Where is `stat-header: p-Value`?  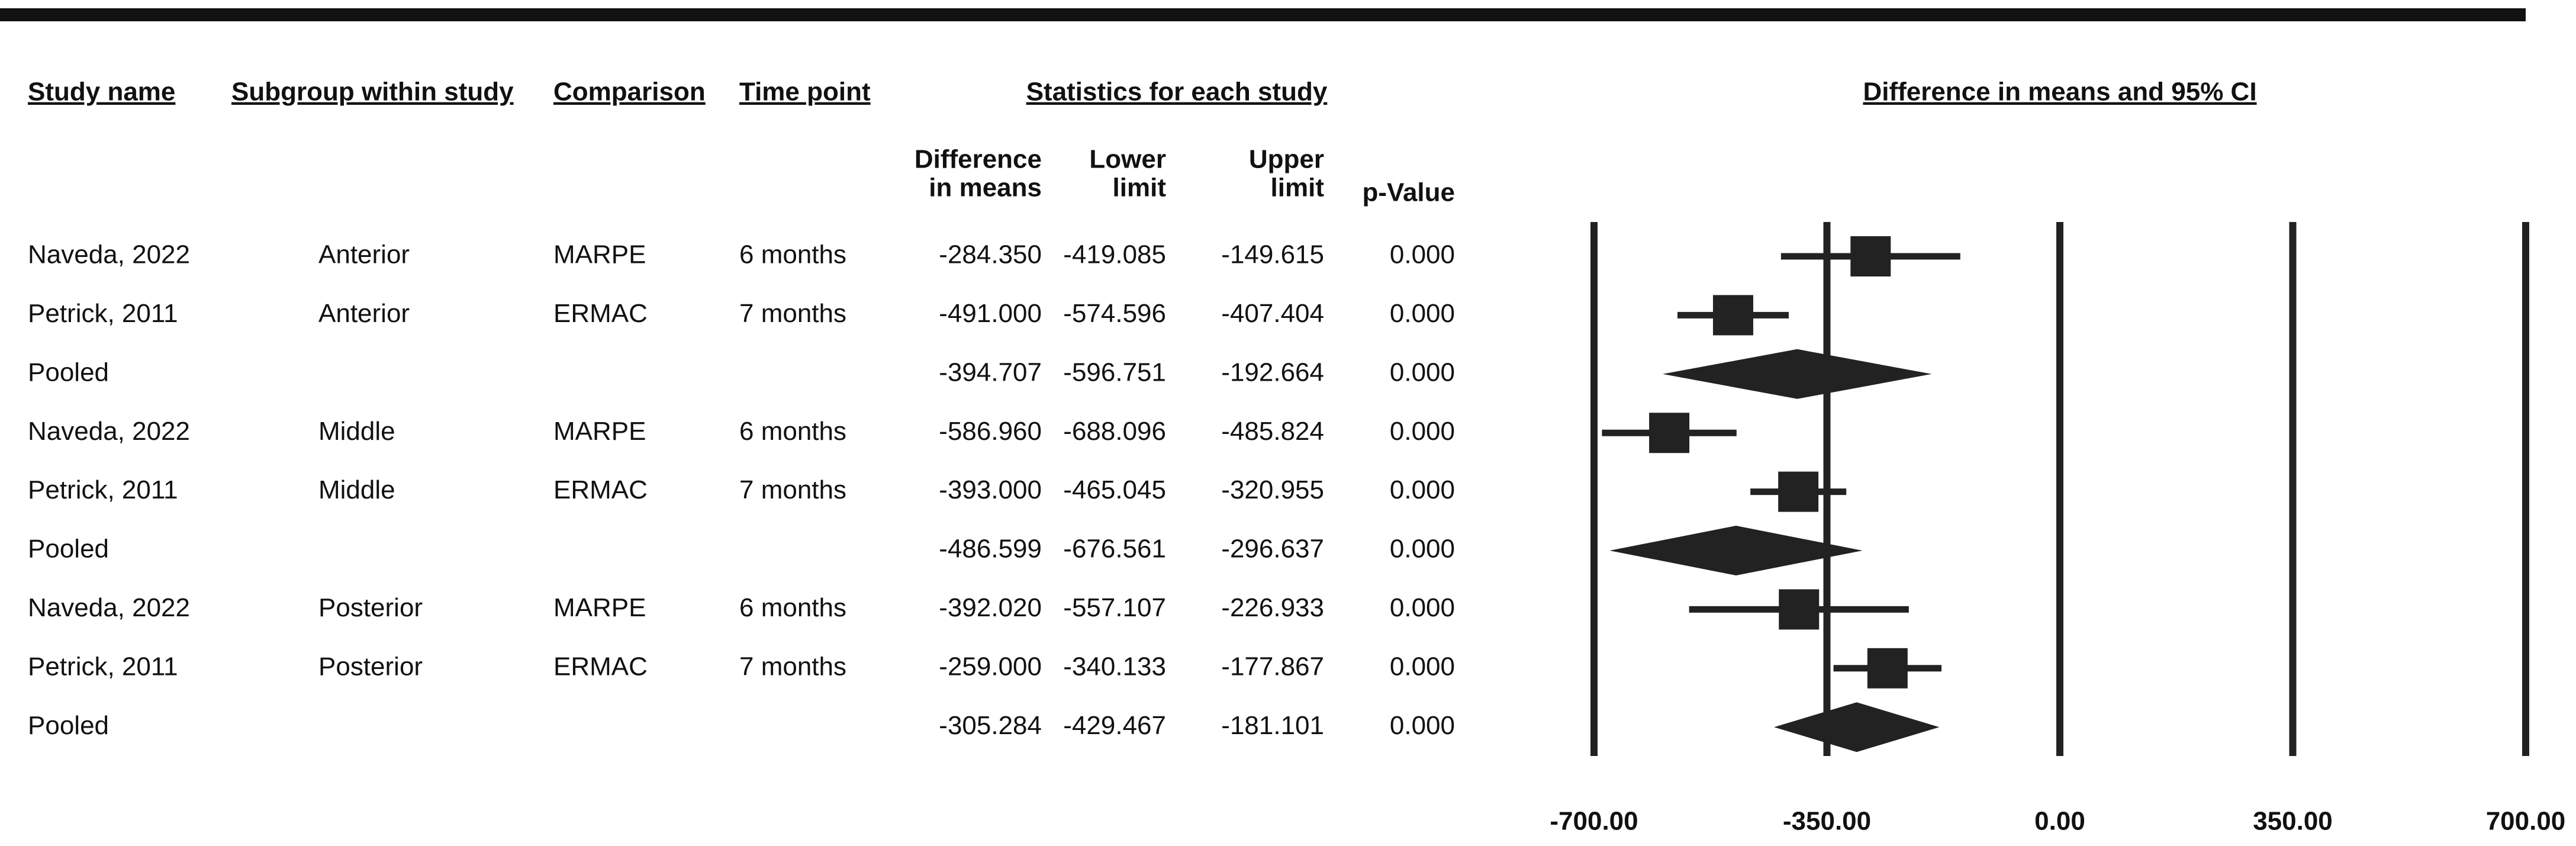
stat-header: p-Value is located at coordinates (1410, 193).